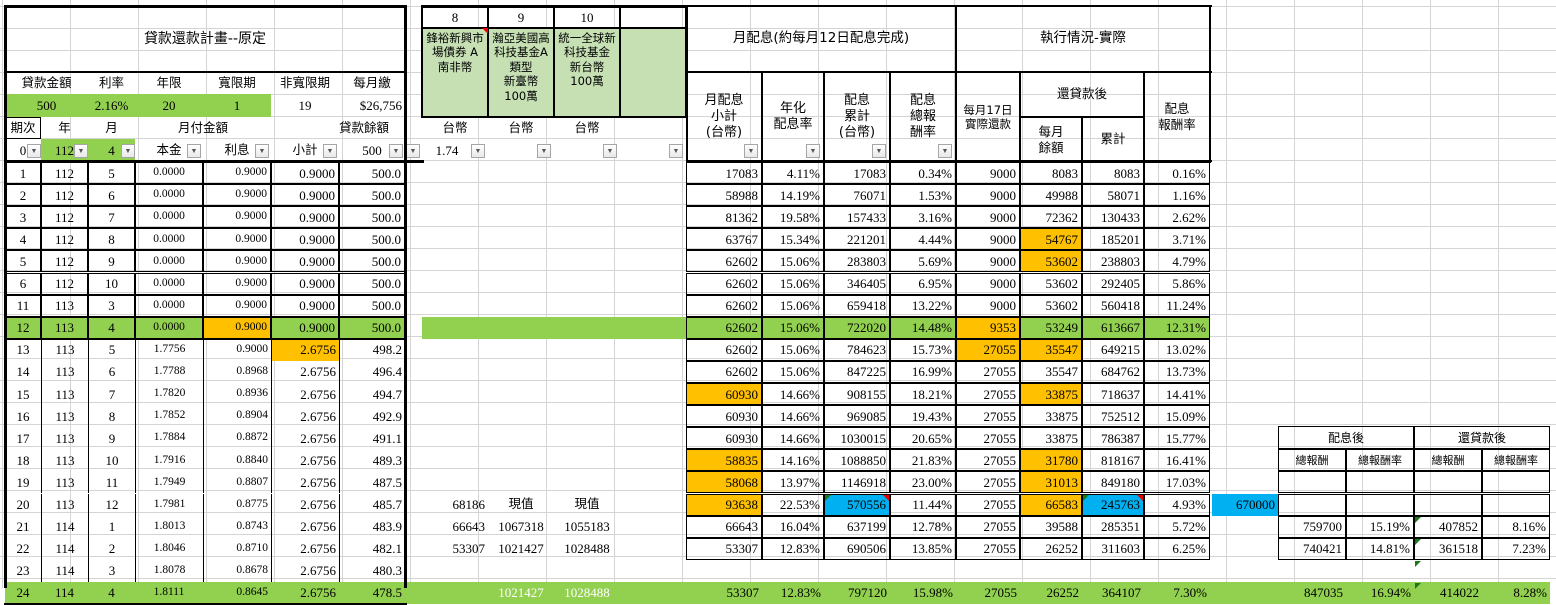 This screenshot has width=1556, height=605. I want to click on summary-cell: 14.81%, so click(1380, 548).